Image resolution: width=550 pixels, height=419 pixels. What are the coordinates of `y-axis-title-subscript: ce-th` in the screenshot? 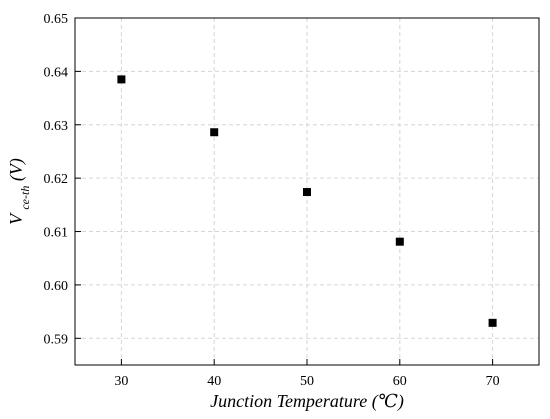 It's located at (25, 198).